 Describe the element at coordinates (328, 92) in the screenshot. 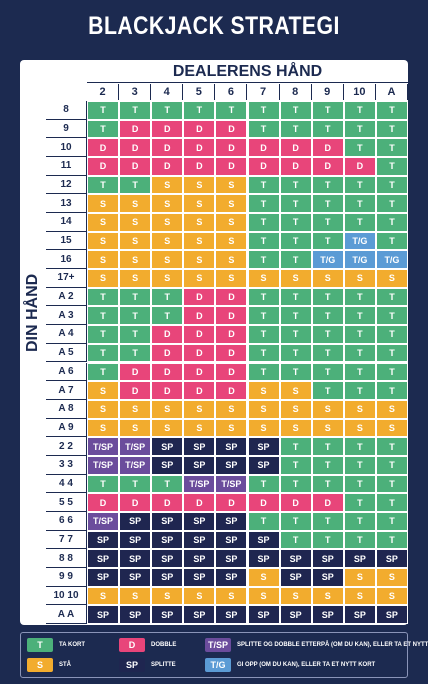

I see `column-header: 9` at that location.